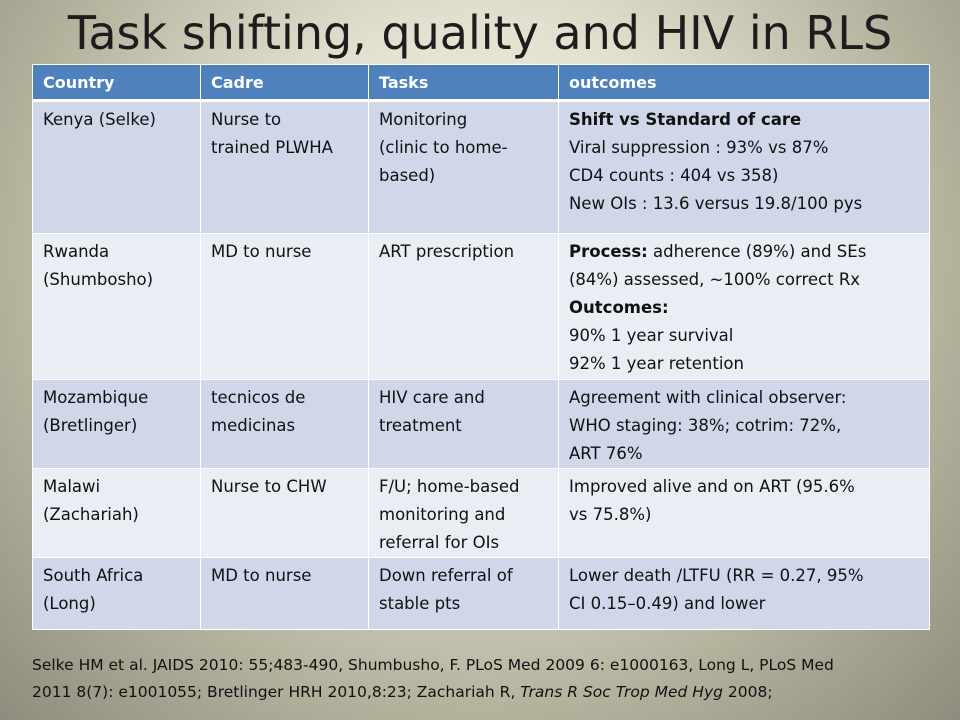 The height and width of the screenshot is (720, 960). Describe the element at coordinates (715, 279) in the screenshot. I see `outcome-text: (84%) assessed, ~100% correct Rx` at that location.